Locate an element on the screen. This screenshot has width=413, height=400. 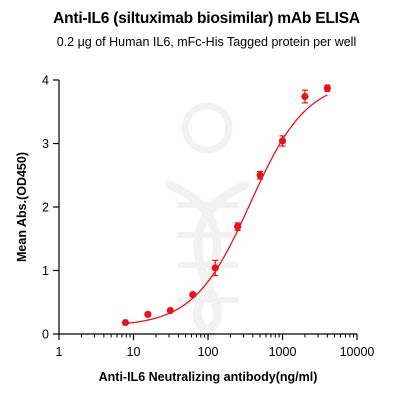
x-tick-label: 100 is located at coordinates (208, 352).